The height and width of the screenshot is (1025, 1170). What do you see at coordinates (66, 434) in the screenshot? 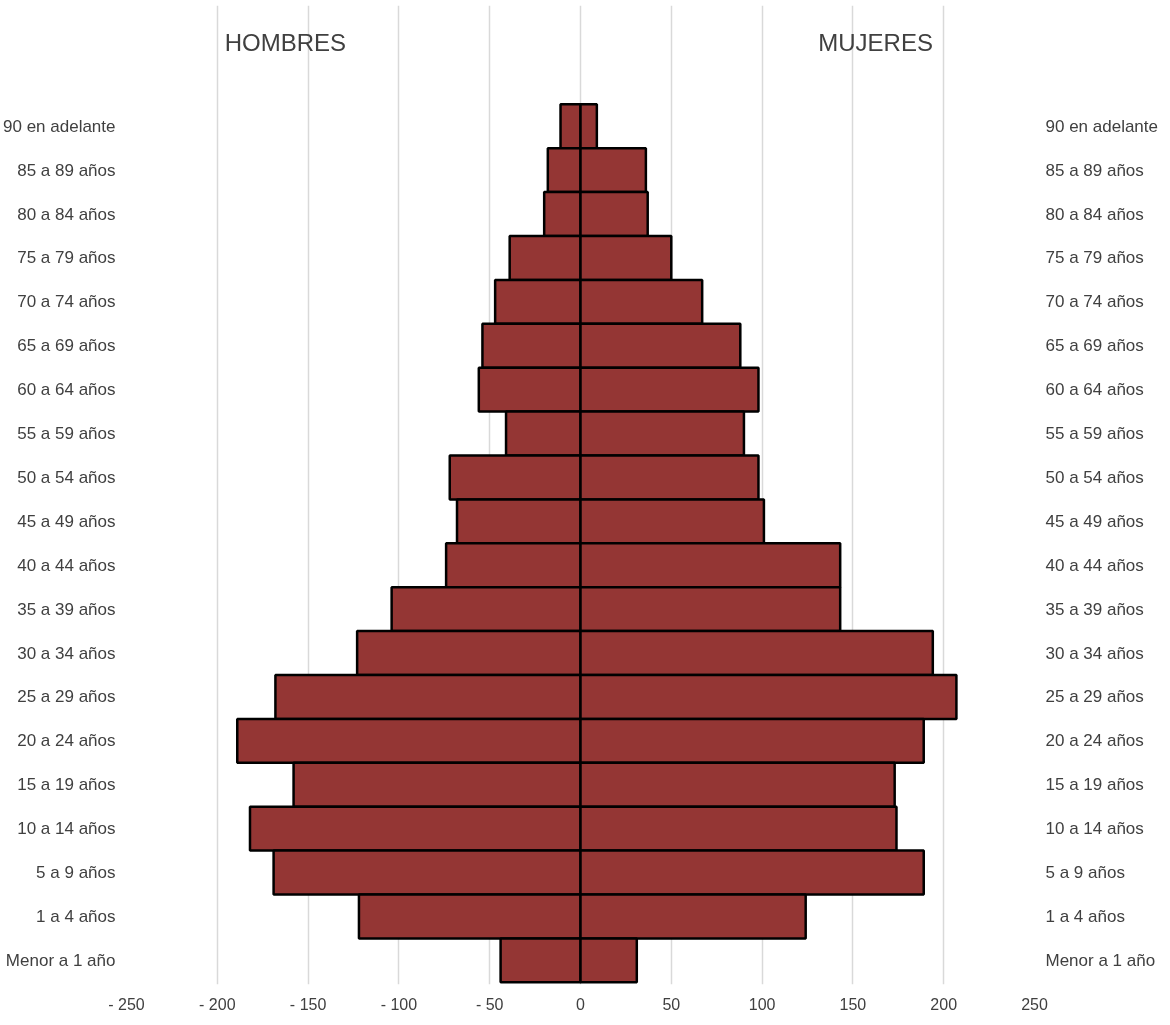
I see `y-tick-label: 55 a 59 años` at bounding box center [66, 434].